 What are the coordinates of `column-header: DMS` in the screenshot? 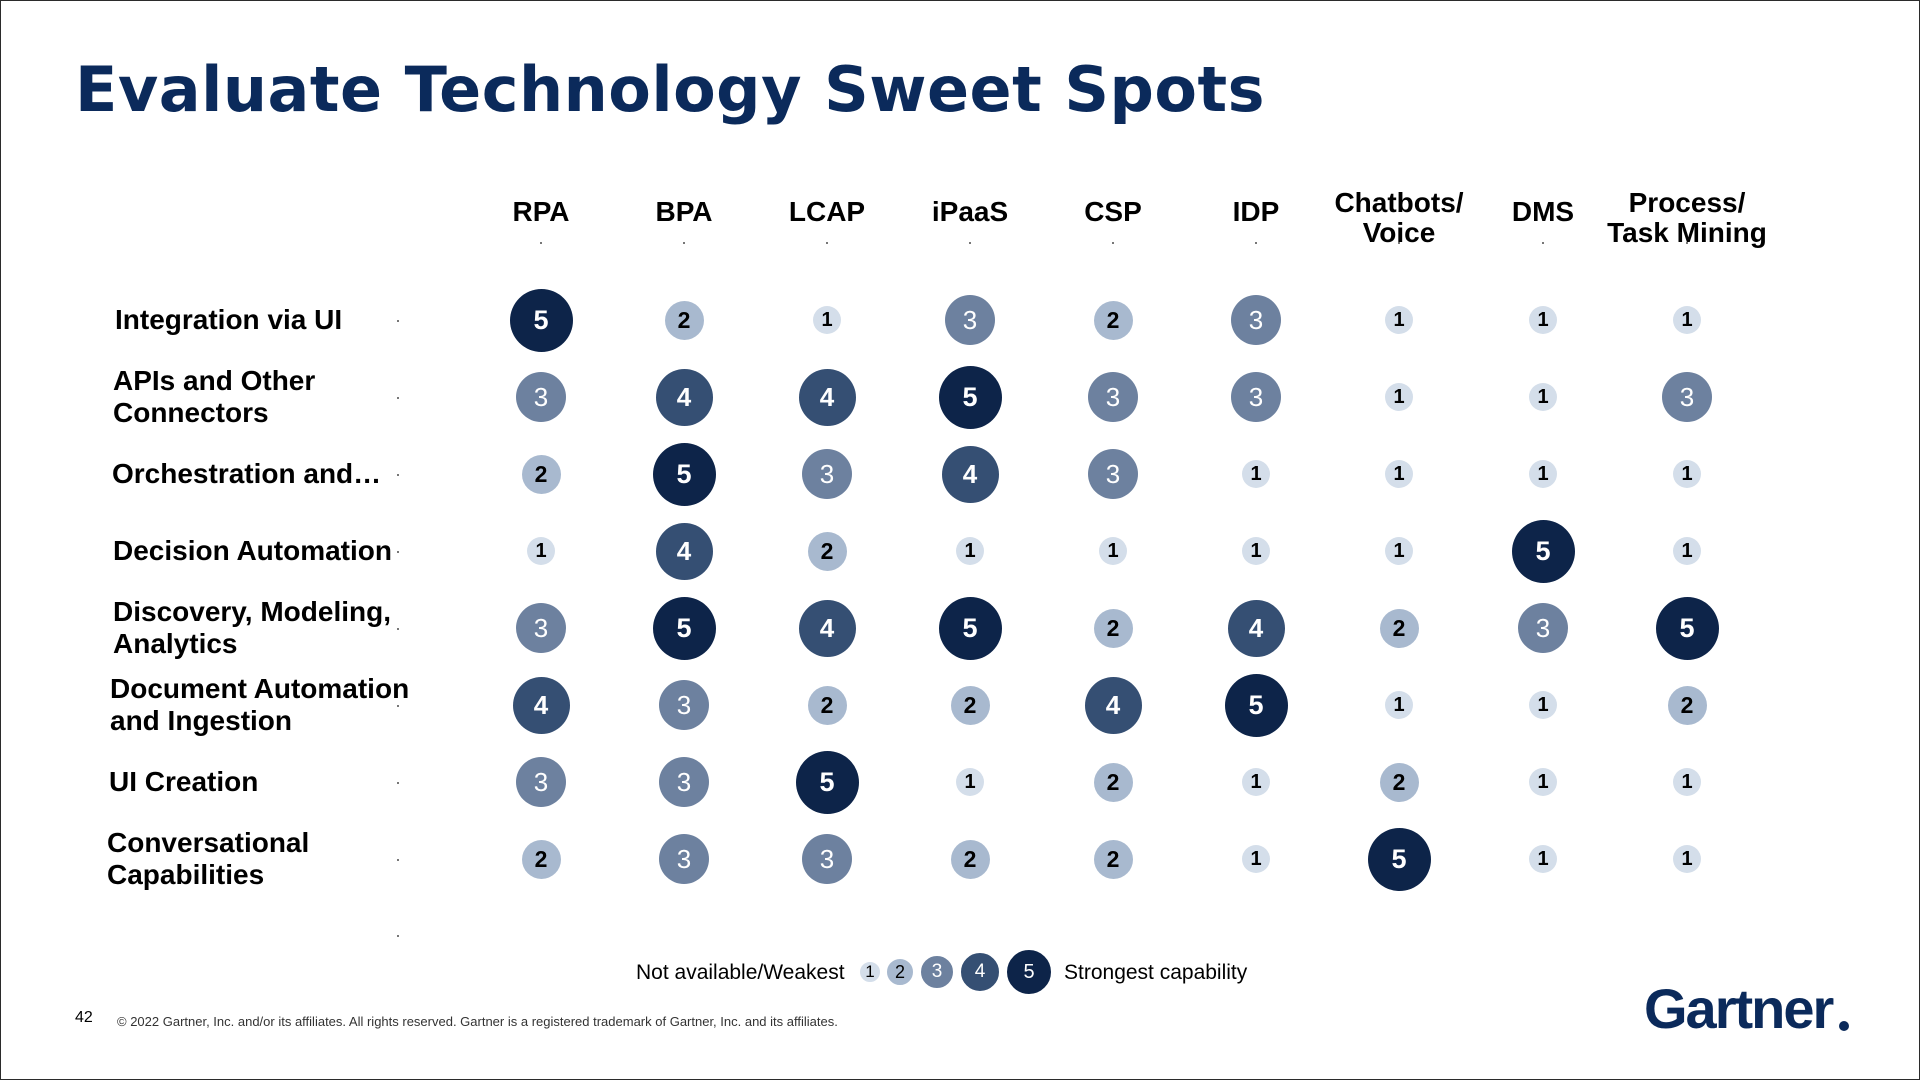 It's located at (1543, 212).